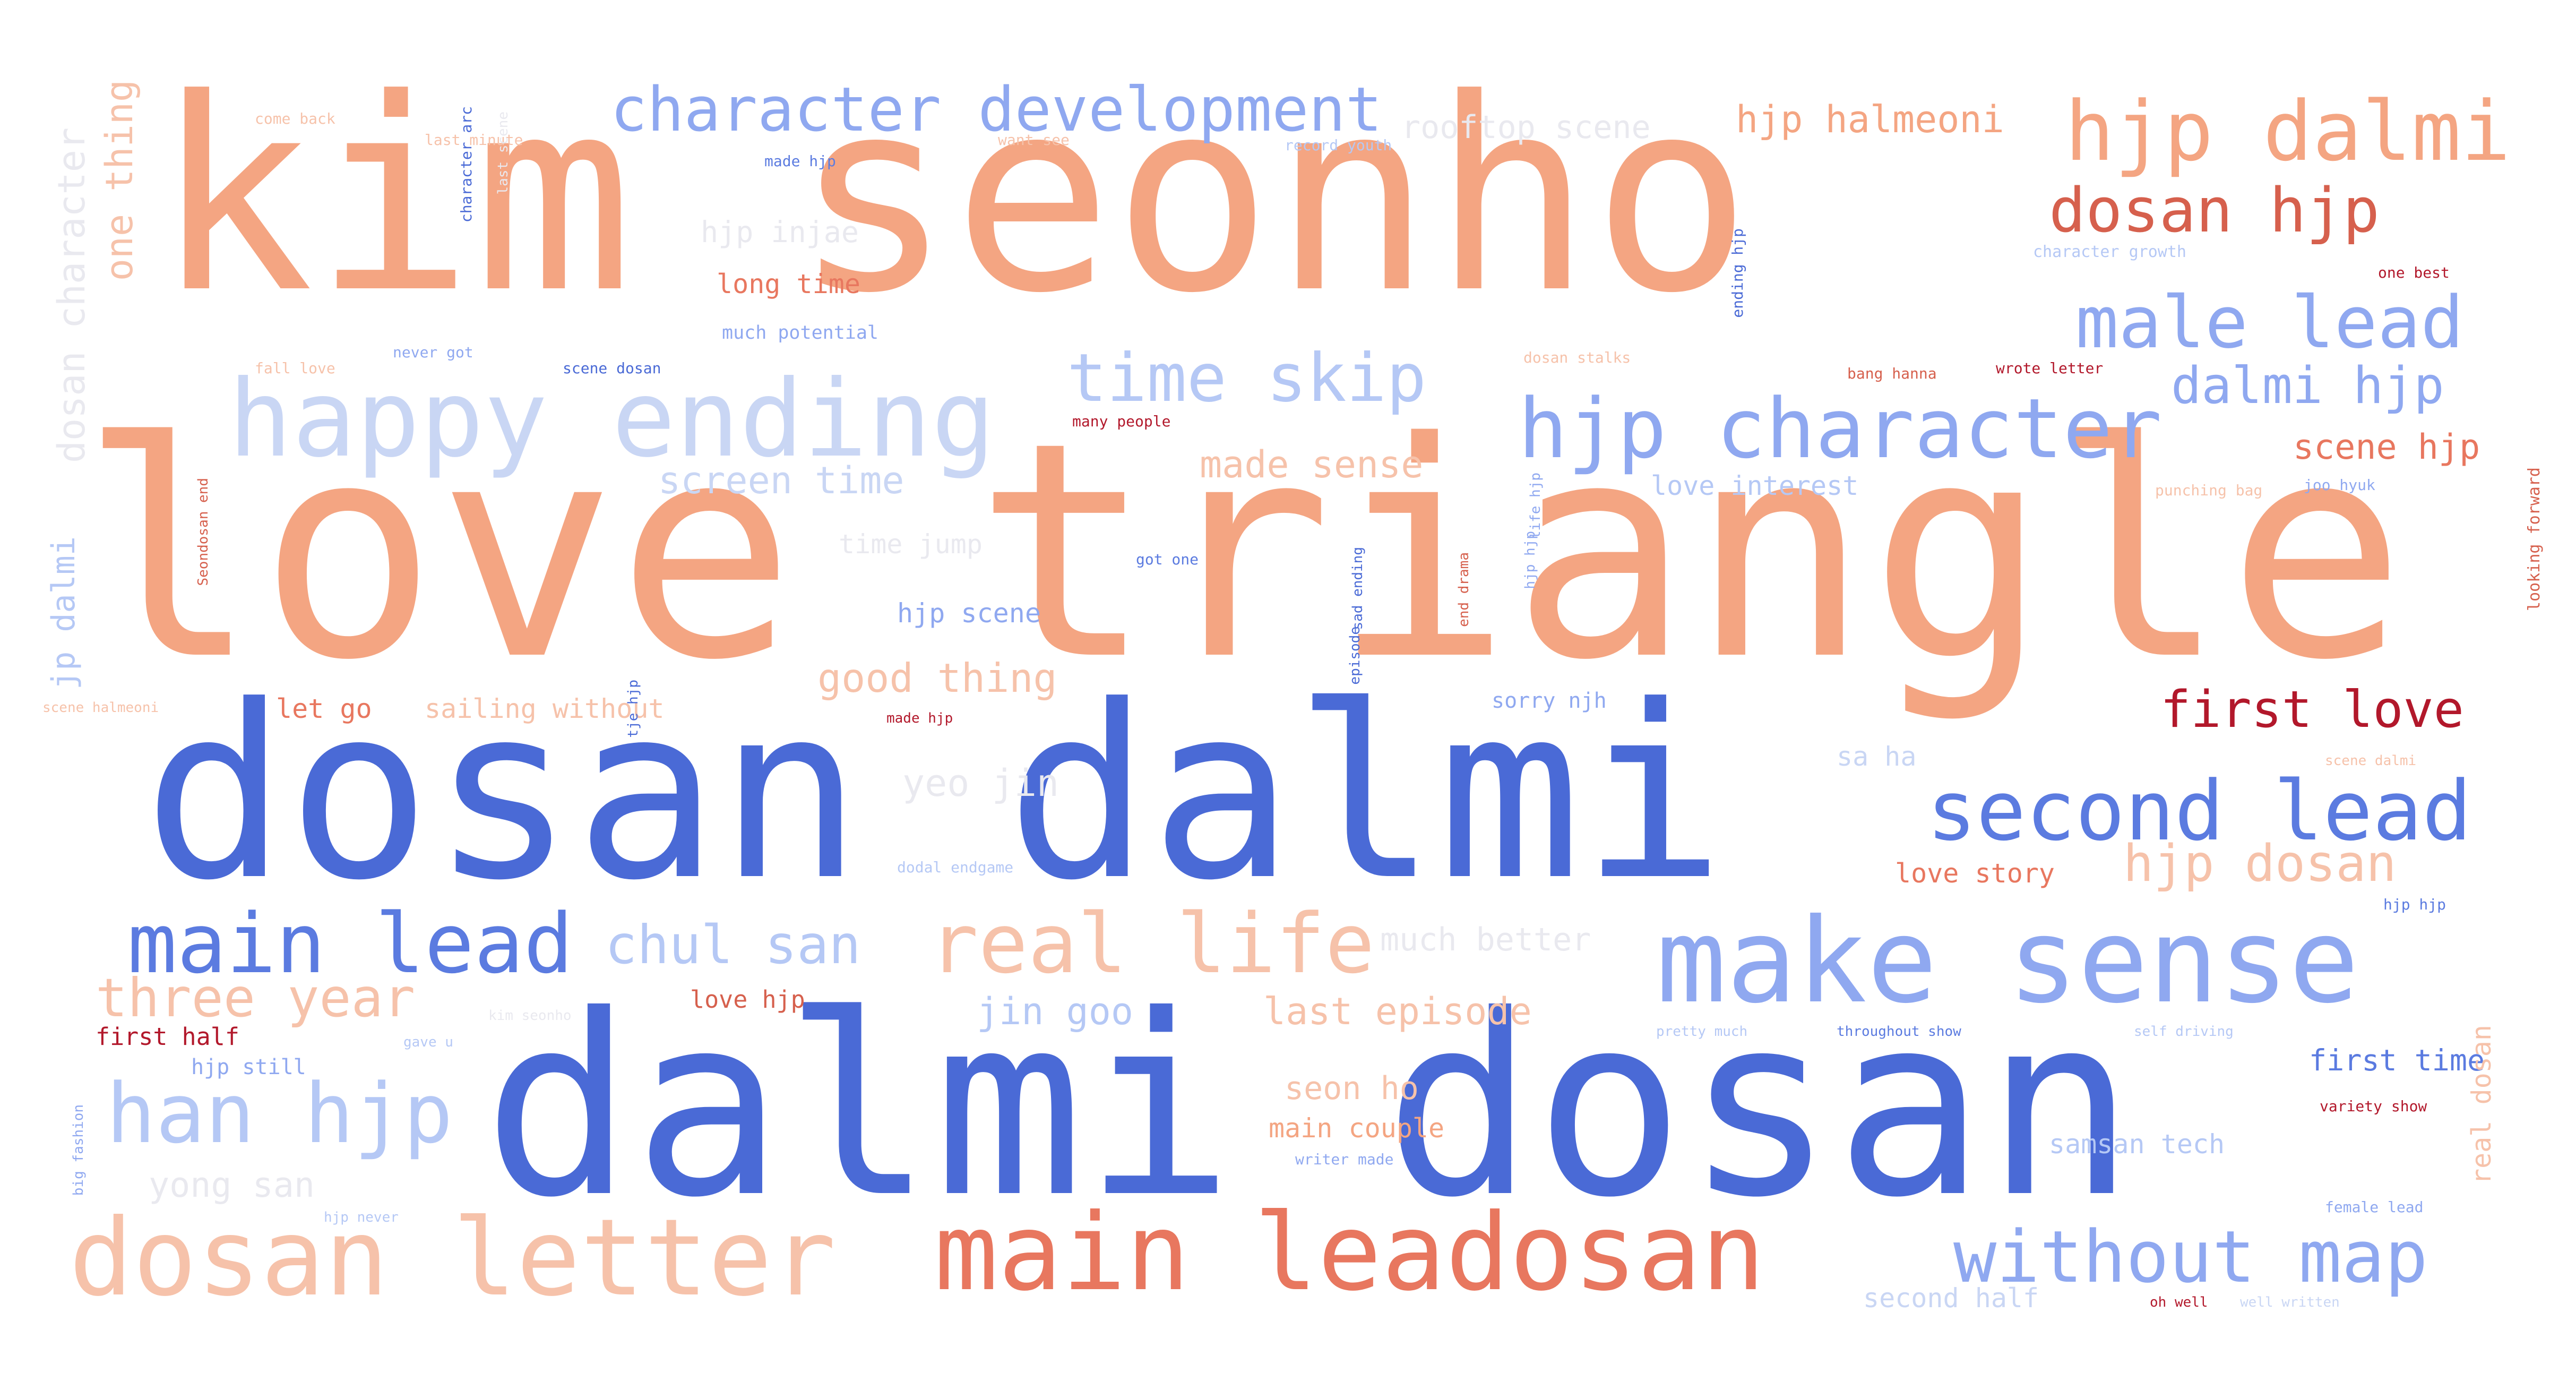 The height and width of the screenshot is (1381, 2576). I want to click on word: self driving, so click(2184, 1032).